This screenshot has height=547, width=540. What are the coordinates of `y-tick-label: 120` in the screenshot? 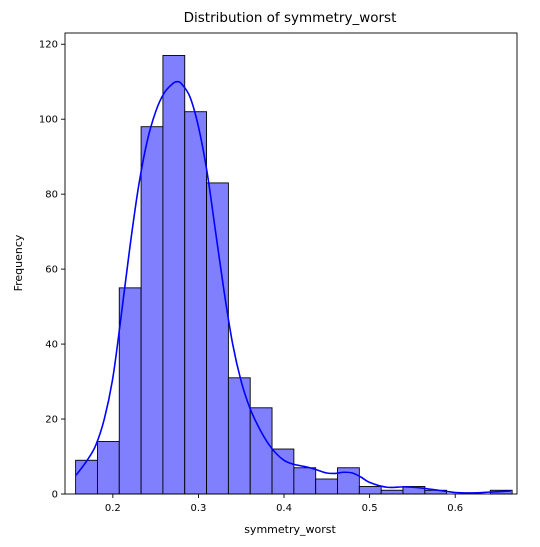 It's located at (48, 45).